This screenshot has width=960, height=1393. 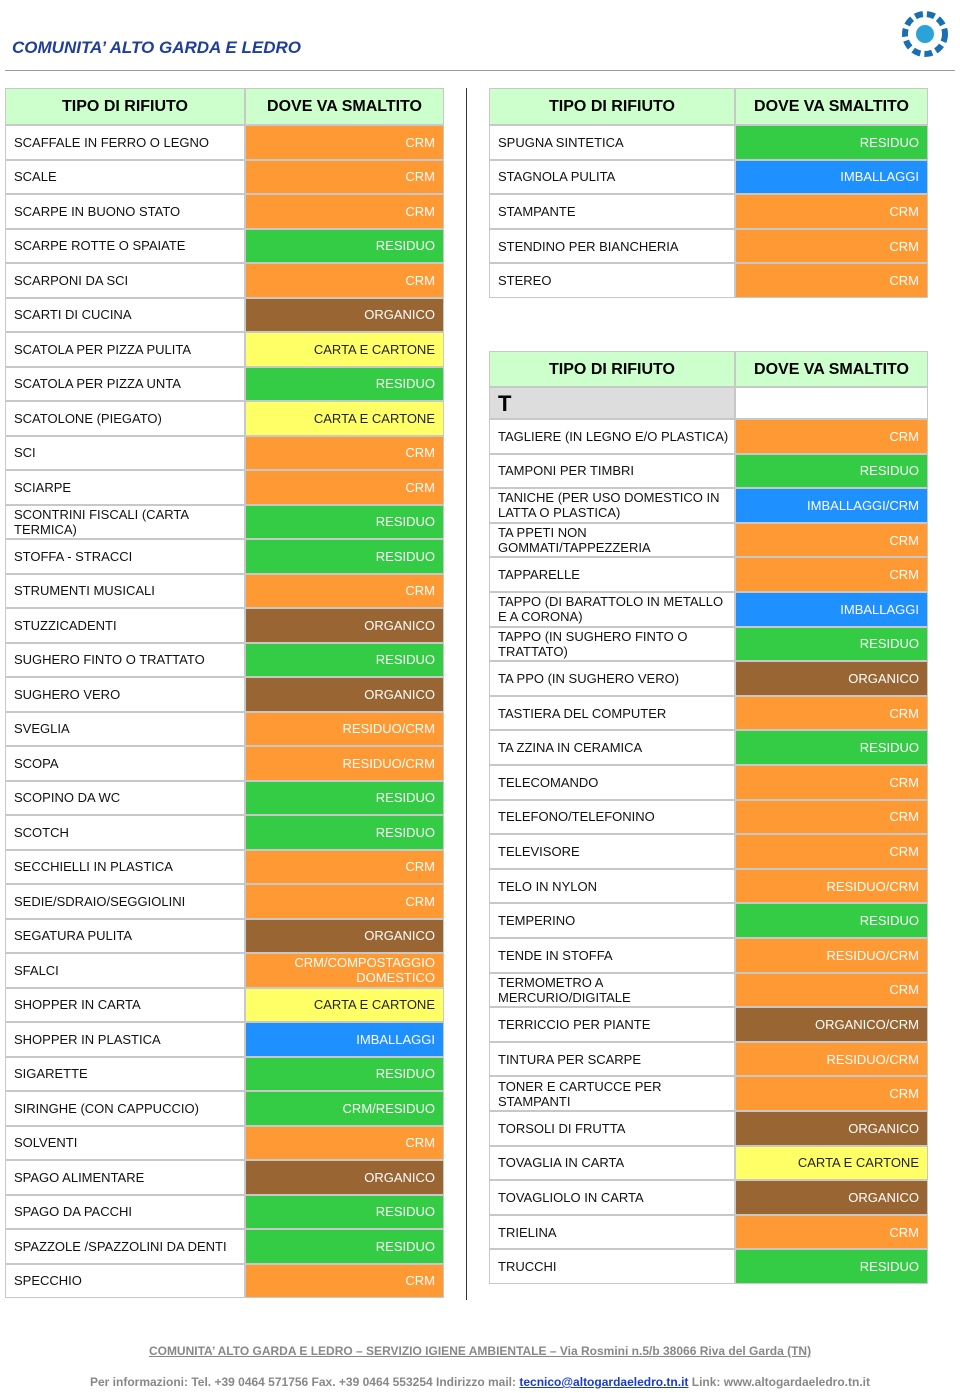 What do you see at coordinates (612, 280) in the screenshot?
I see `item: STEREO` at bounding box center [612, 280].